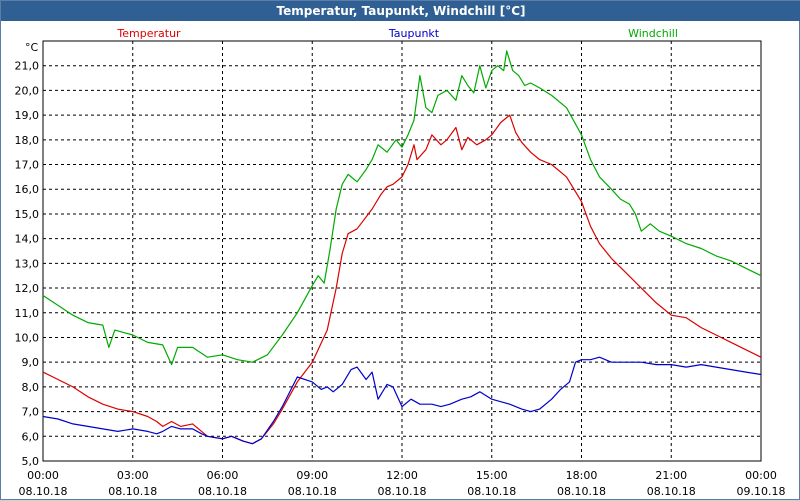  What do you see at coordinates (223, 475) in the screenshot?
I see `x-tick-time: 06:00` at bounding box center [223, 475].